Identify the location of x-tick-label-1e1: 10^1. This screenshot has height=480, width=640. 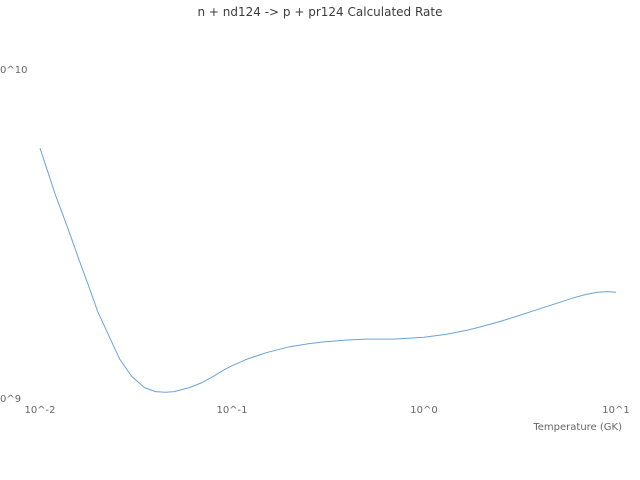
(616, 410).